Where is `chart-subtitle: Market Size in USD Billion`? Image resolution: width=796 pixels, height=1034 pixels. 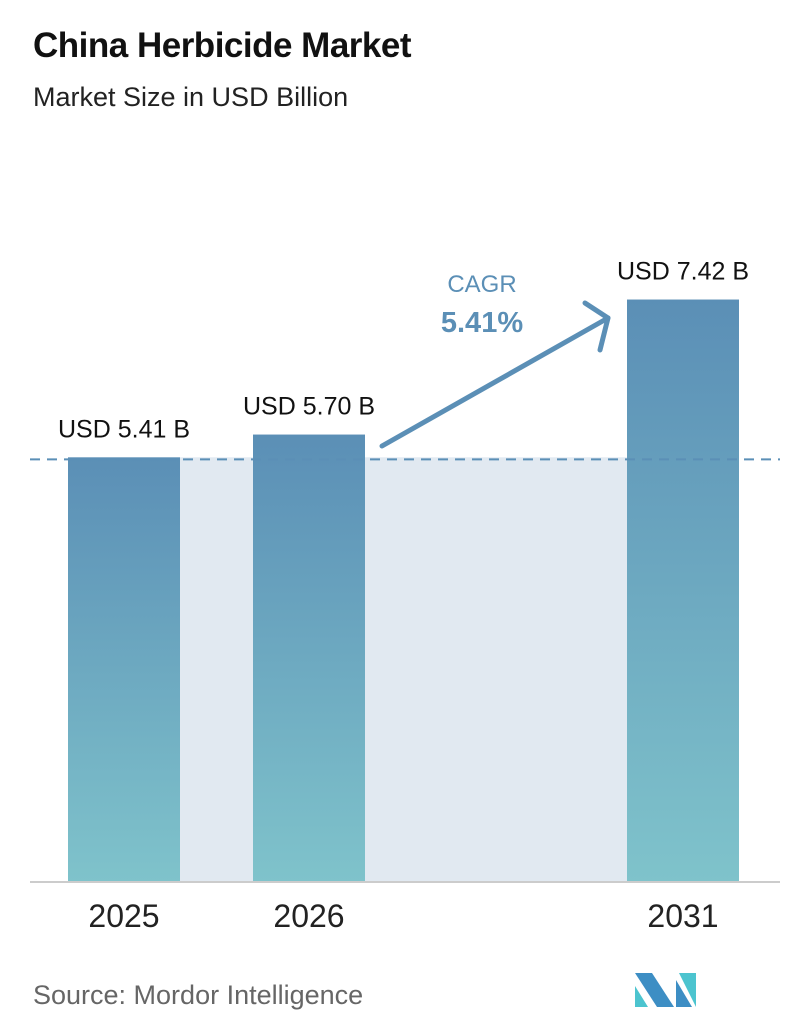 chart-subtitle: Market Size in USD Billion is located at coordinates (191, 97).